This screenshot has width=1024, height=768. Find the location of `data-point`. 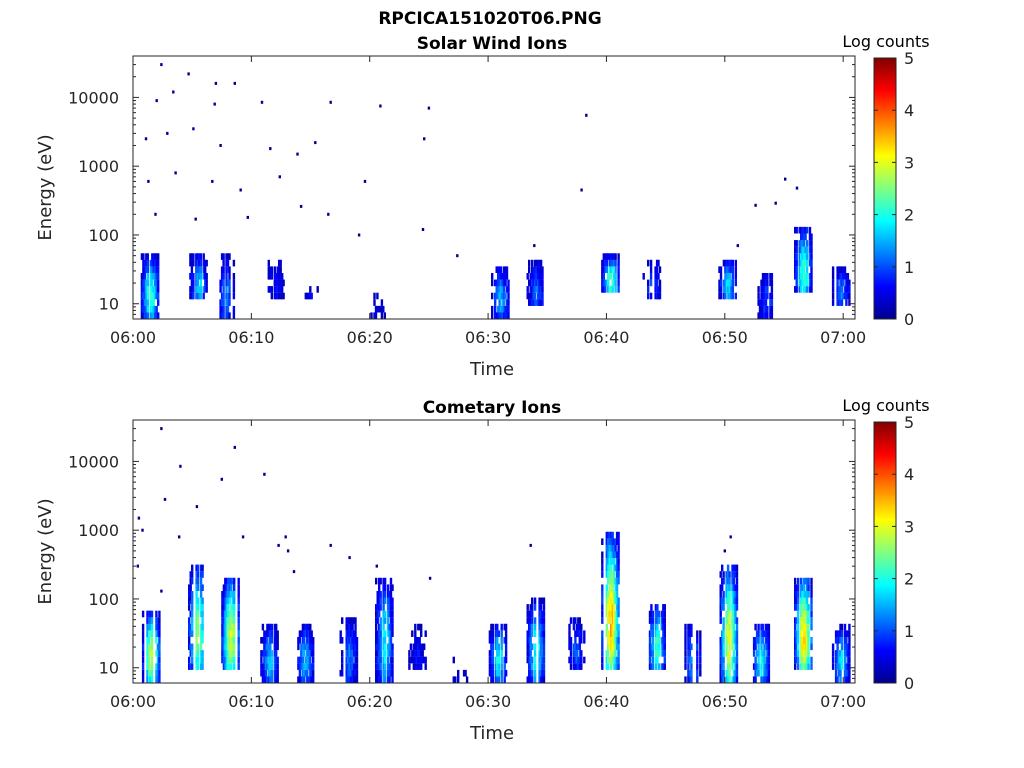

data-point is located at coordinates (234, 447).